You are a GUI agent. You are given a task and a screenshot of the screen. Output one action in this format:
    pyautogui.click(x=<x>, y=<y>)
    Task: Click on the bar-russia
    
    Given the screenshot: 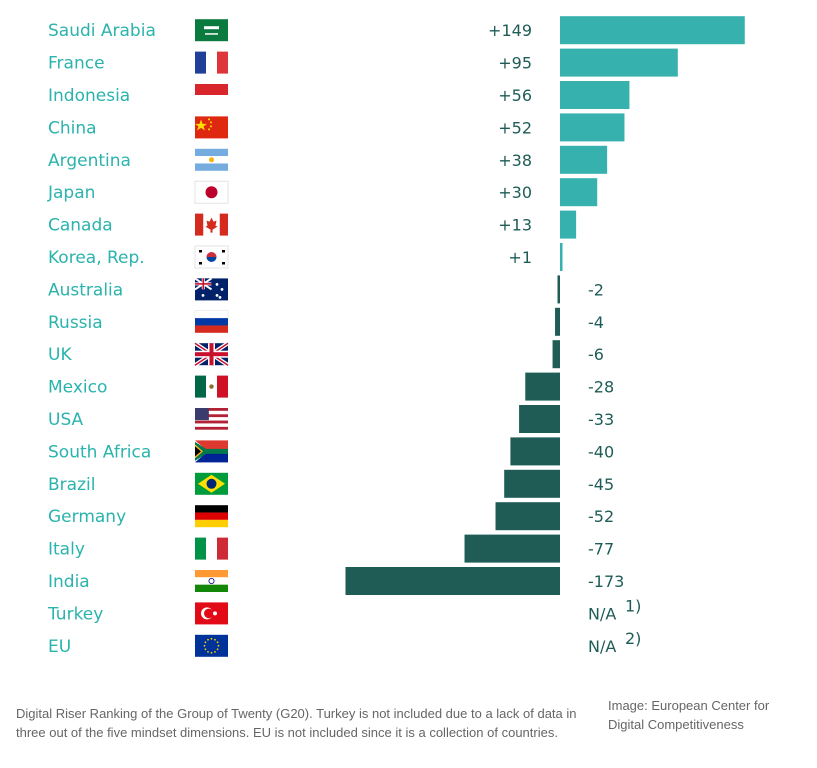 What is the action you would take?
    pyautogui.click(x=557, y=321)
    